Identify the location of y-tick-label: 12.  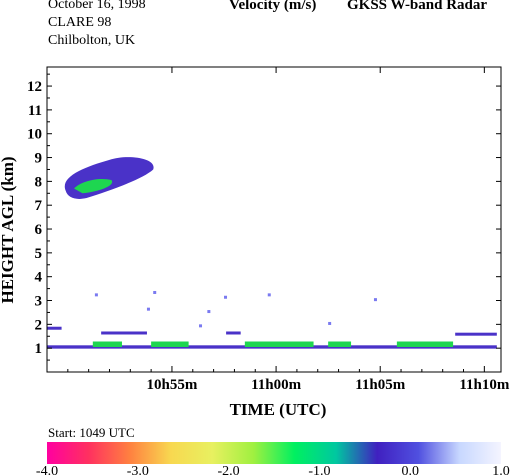
(34, 87).